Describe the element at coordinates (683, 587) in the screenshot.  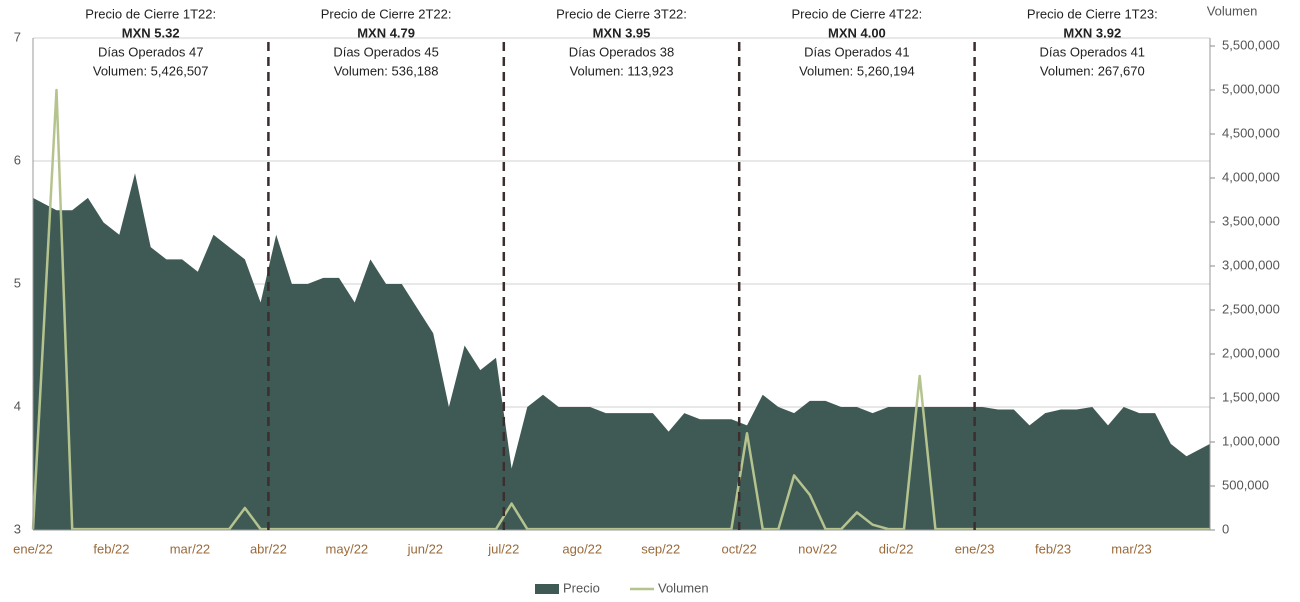
I see `legend-label: Volumen` at that location.